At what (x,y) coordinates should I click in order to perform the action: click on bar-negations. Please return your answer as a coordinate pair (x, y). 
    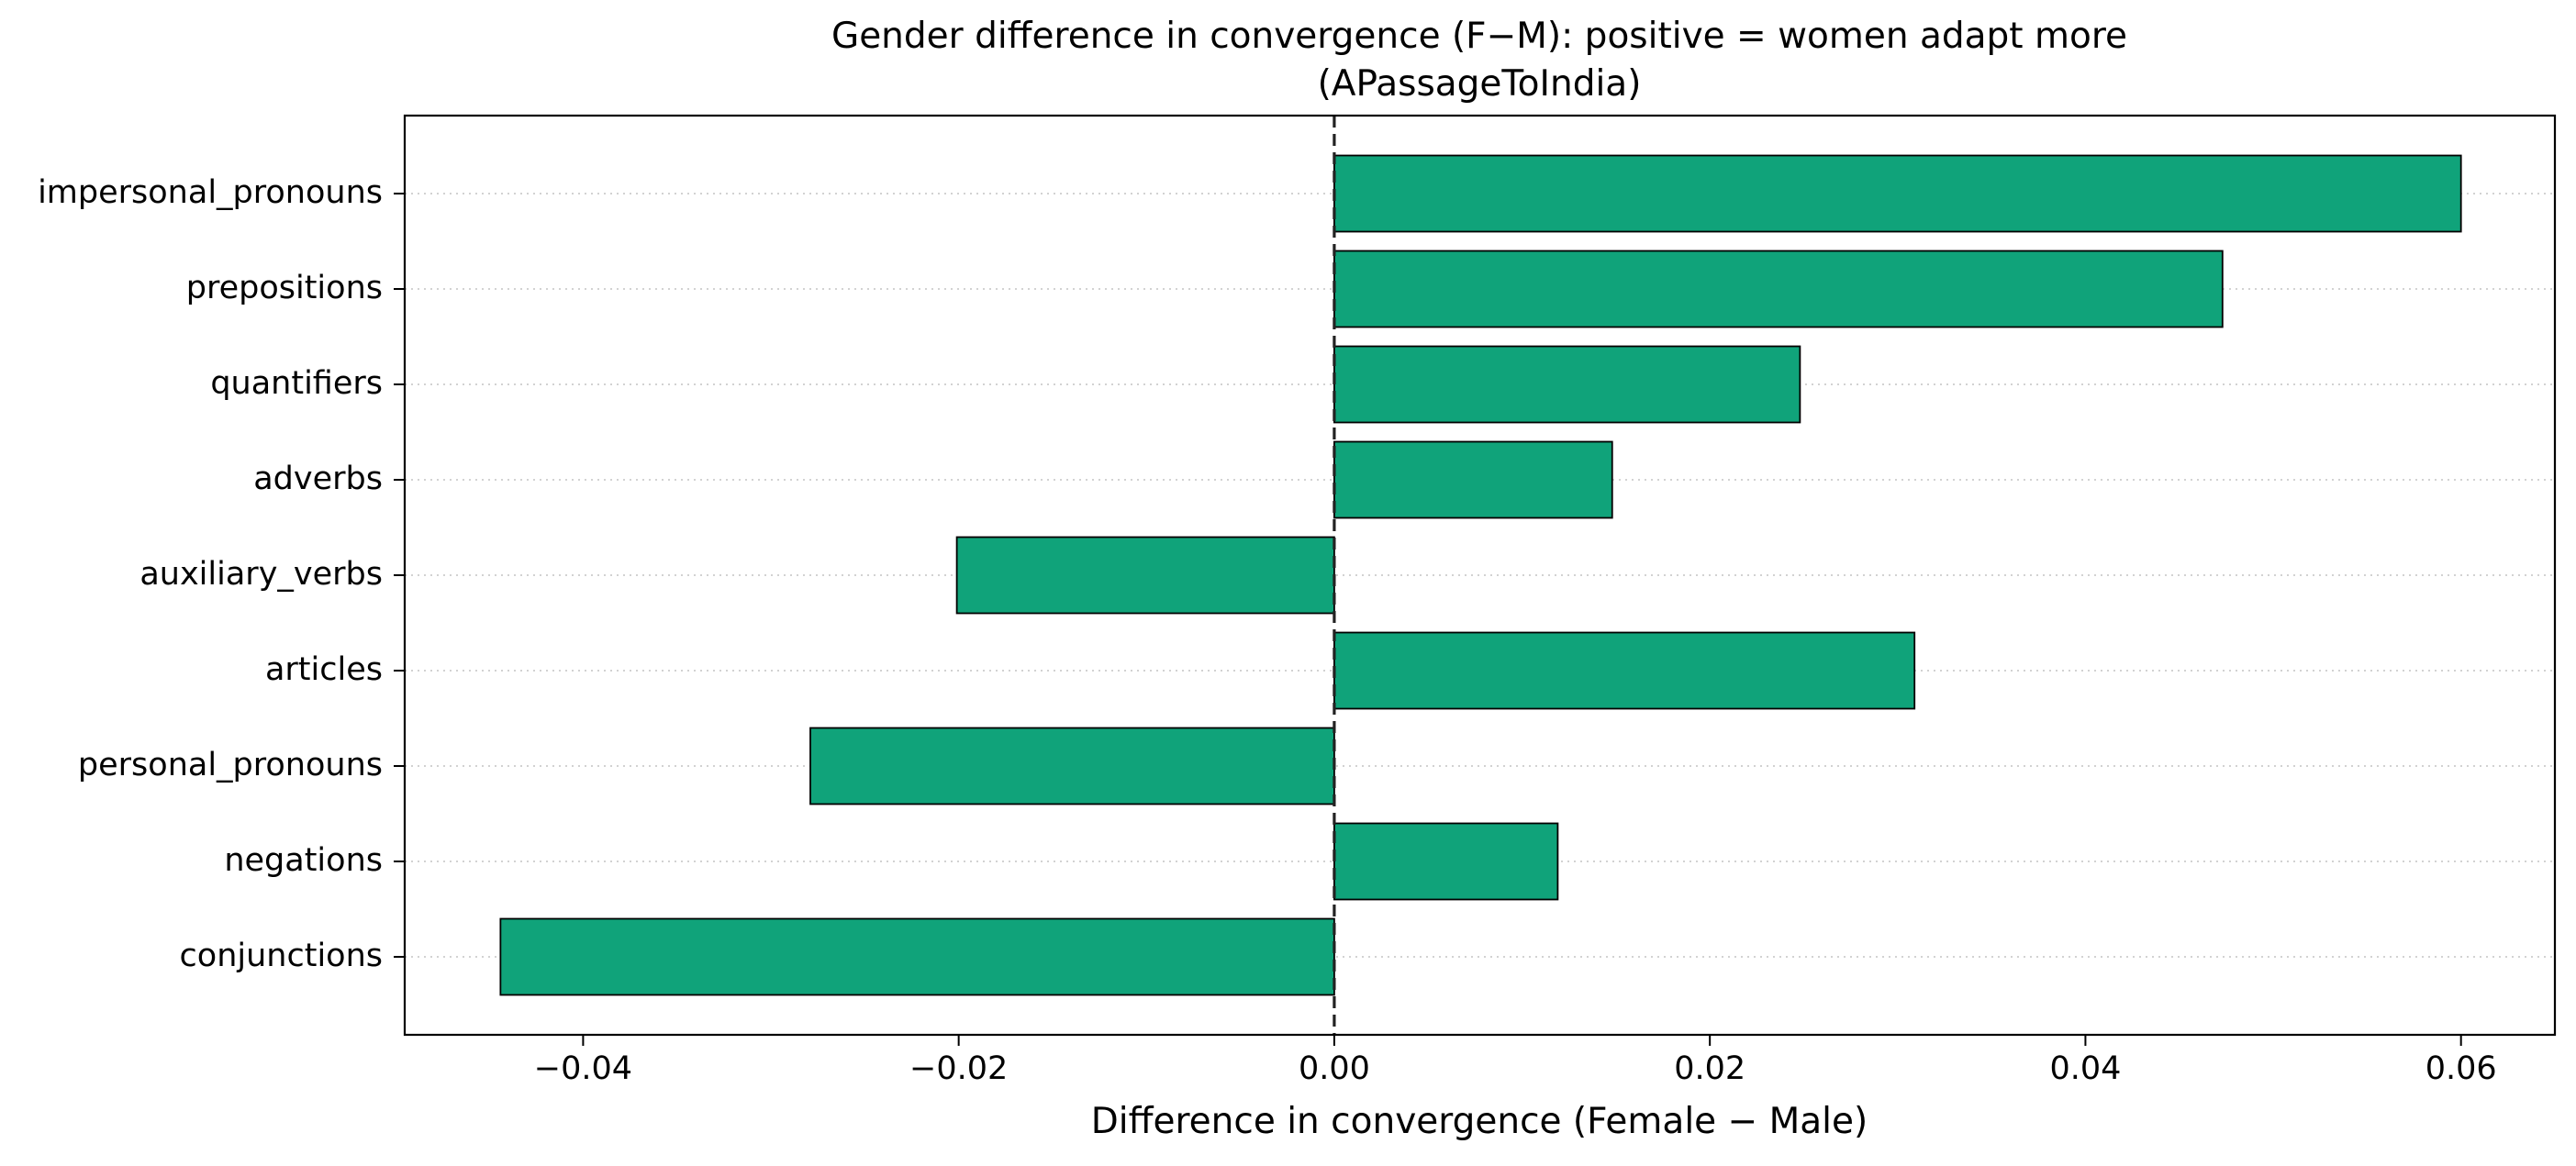
    Looking at the image, I should click on (1446, 862).